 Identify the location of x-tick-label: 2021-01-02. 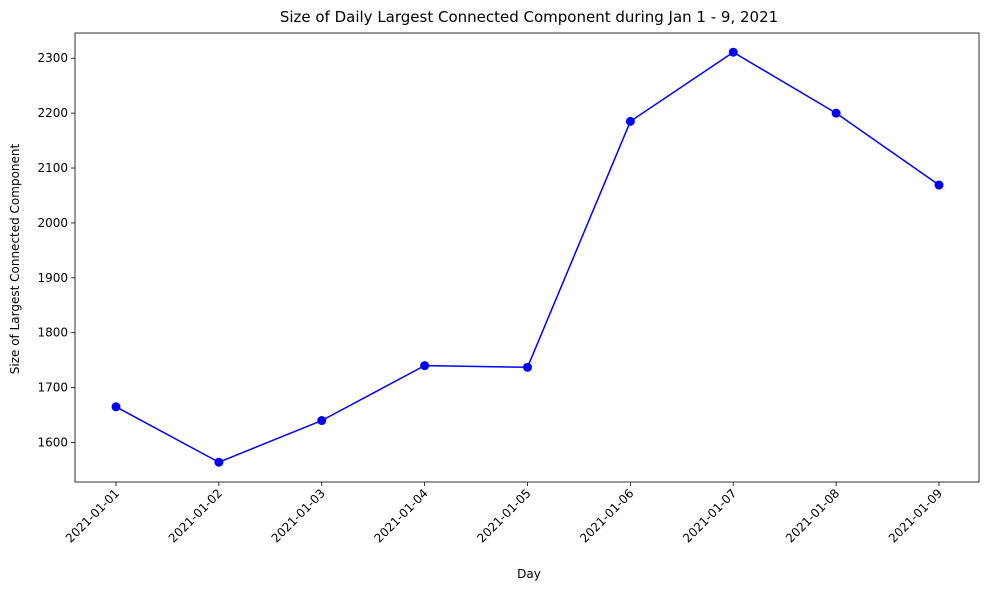
(195, 515).